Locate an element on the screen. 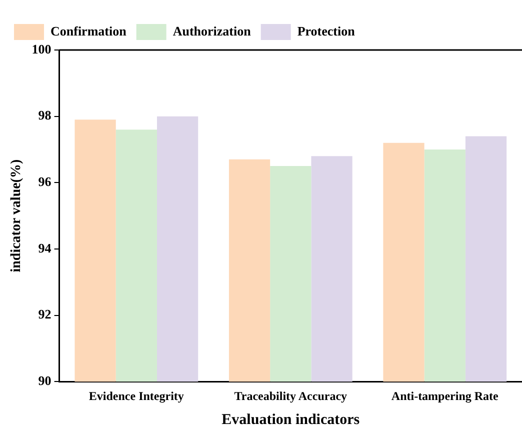 The width and height of the screenshot is (522, 439). legend-label: Protection is located at coordinates (326, 30).